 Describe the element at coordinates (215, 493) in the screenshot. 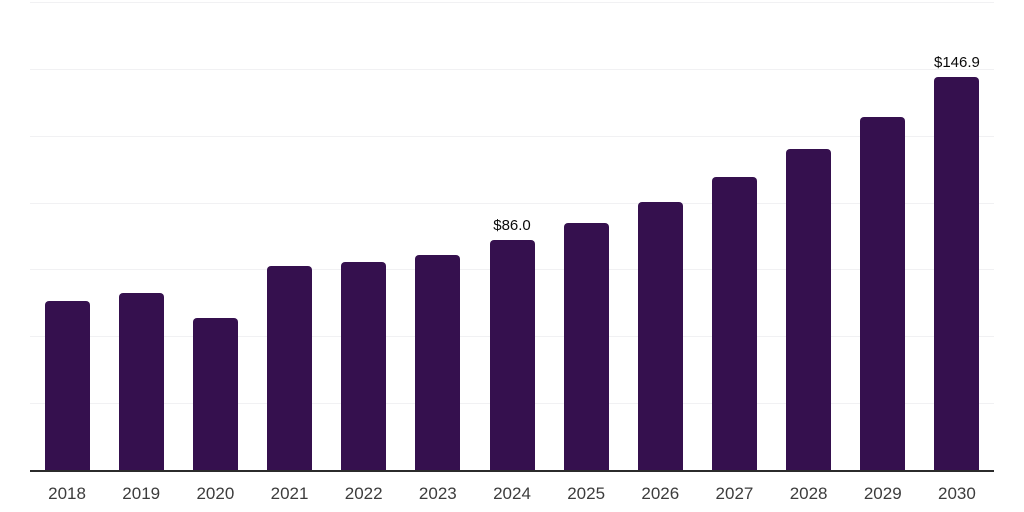

I see `x-tick-label-2020: 2020` at that location.